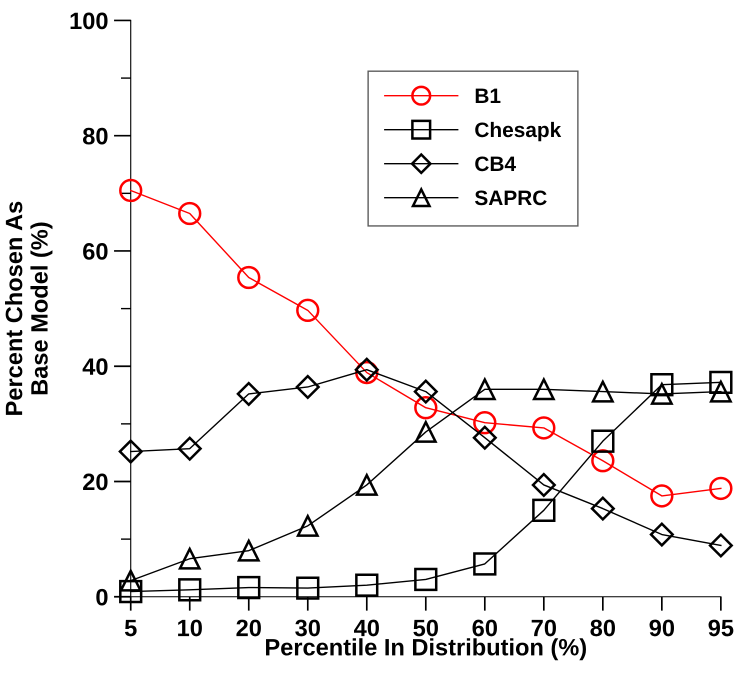 The height and width of the screenshot is (682, 747). I want to click on x-tick-label: 50, so click(425, 628).